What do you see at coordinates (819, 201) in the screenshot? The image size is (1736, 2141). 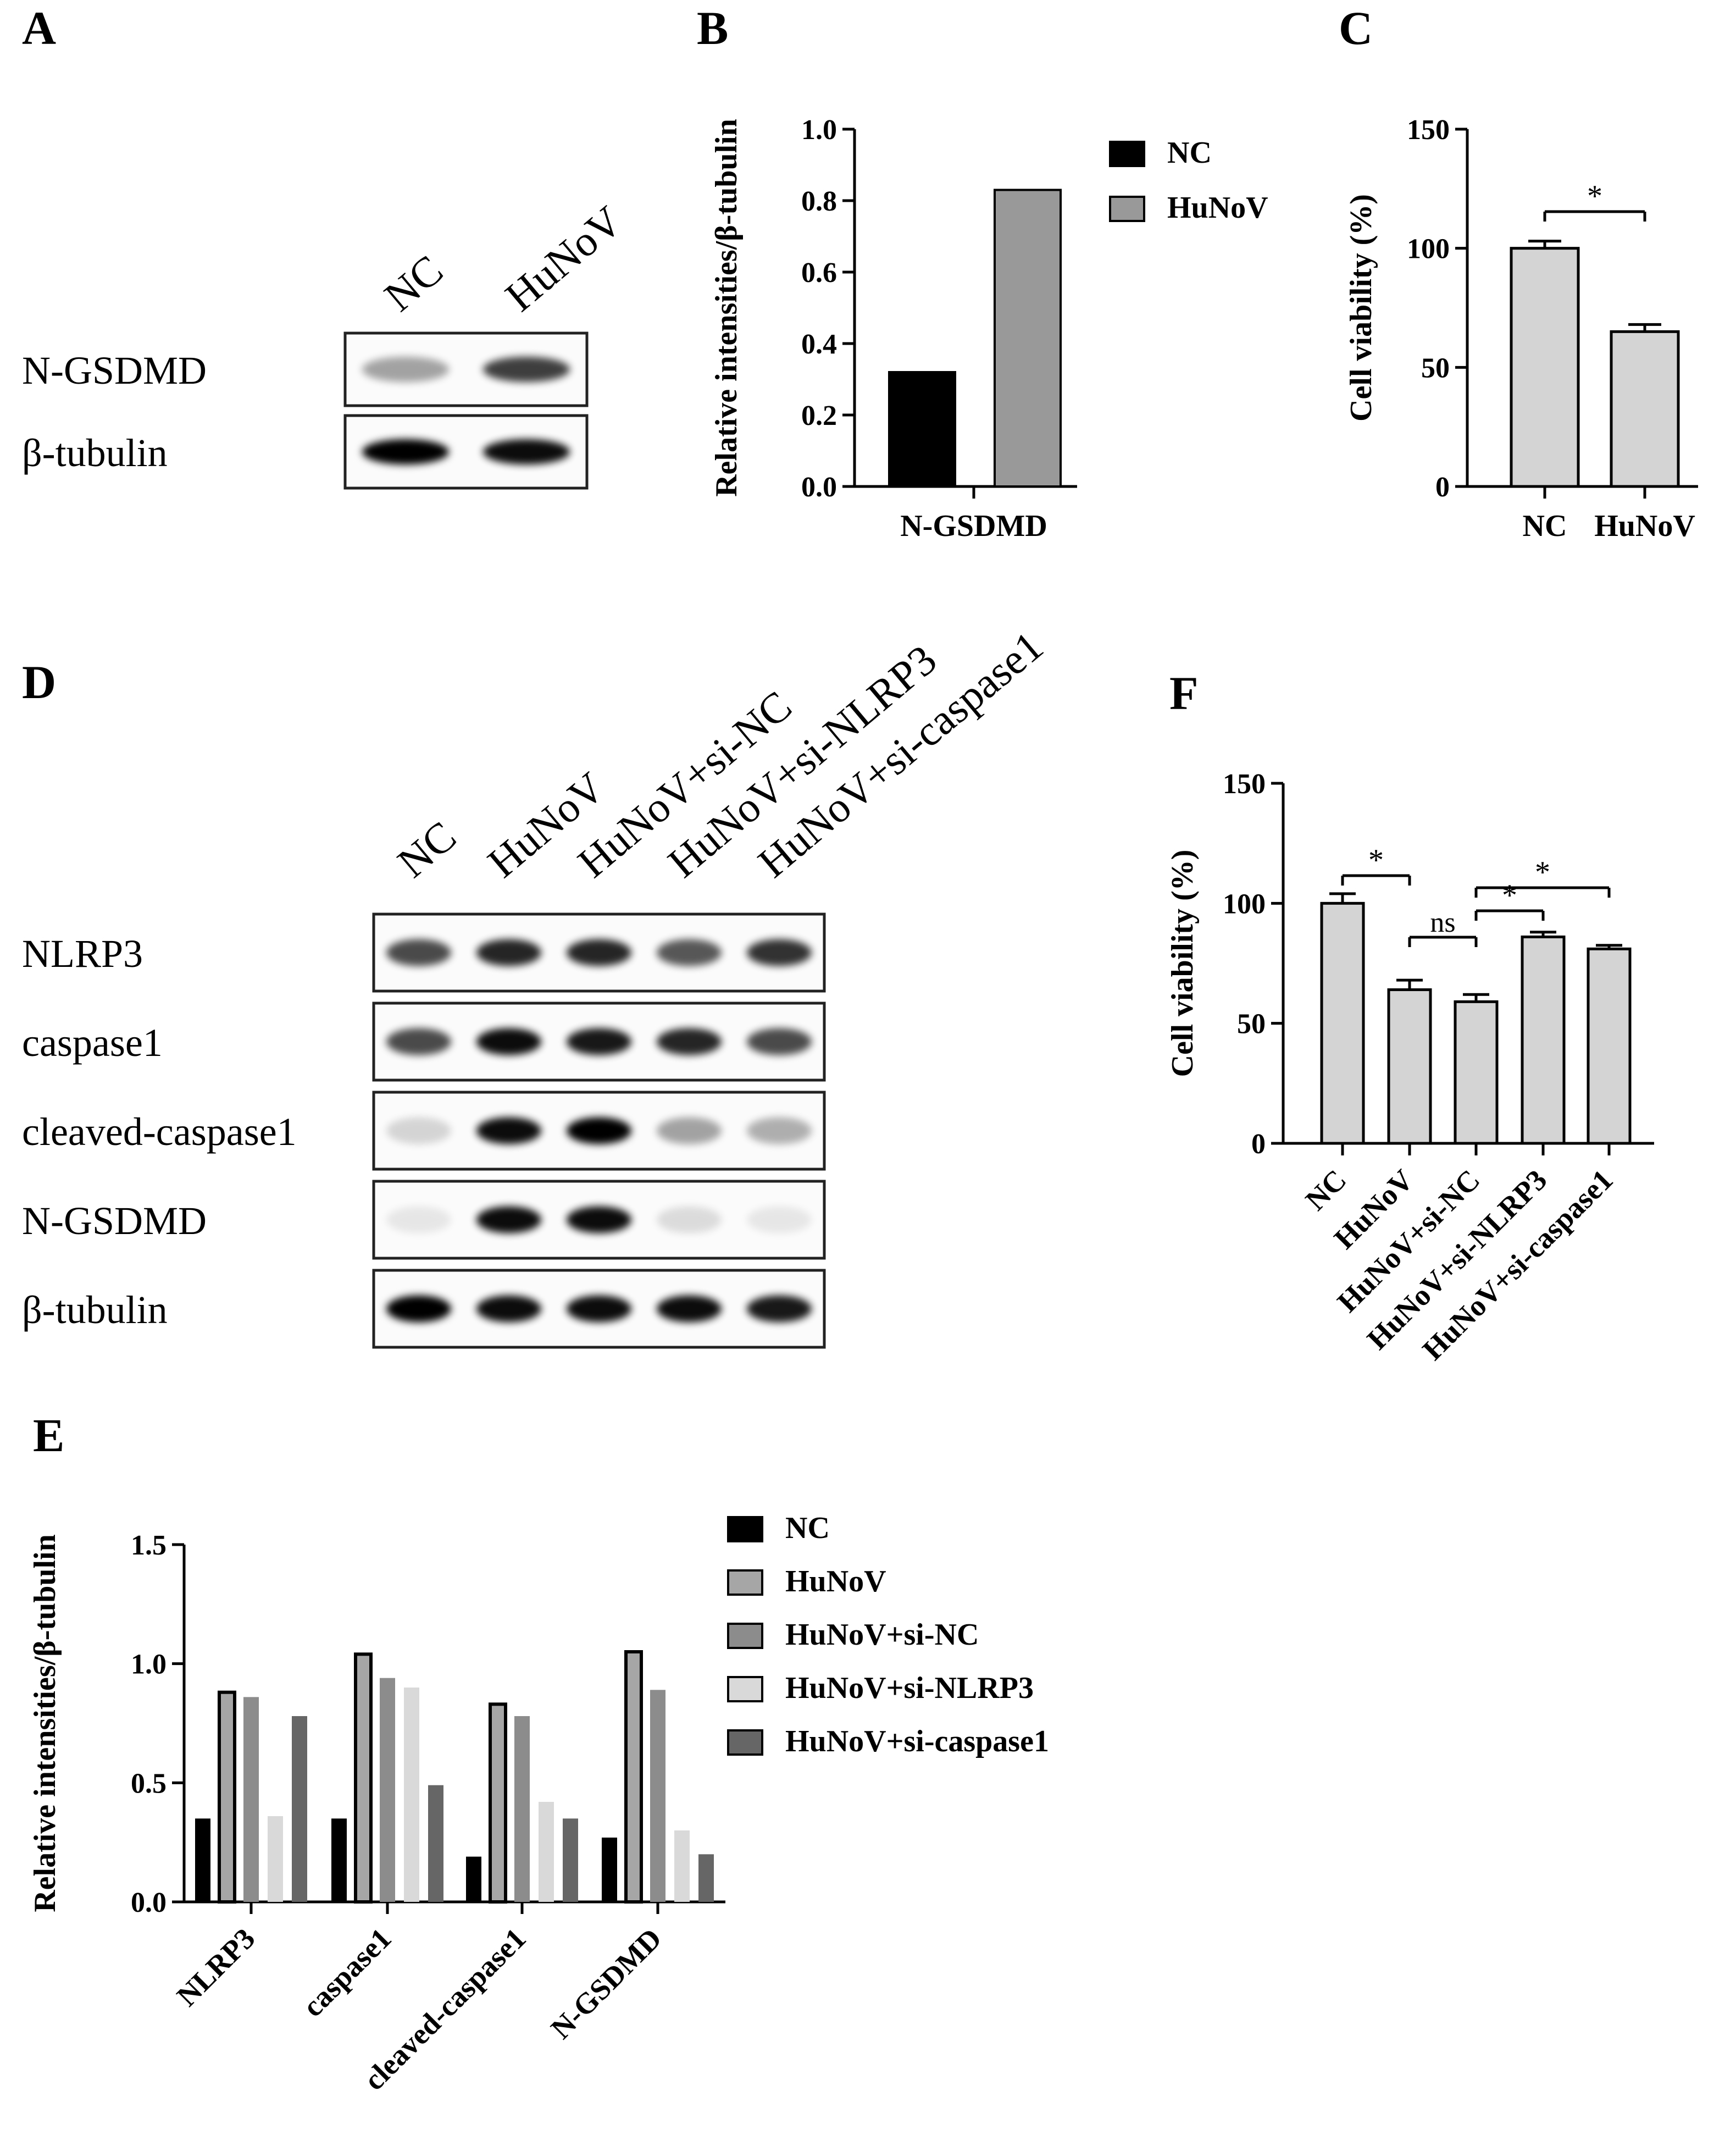 I see `y-tick-label: 0.8` at bounding box center [819, 201].